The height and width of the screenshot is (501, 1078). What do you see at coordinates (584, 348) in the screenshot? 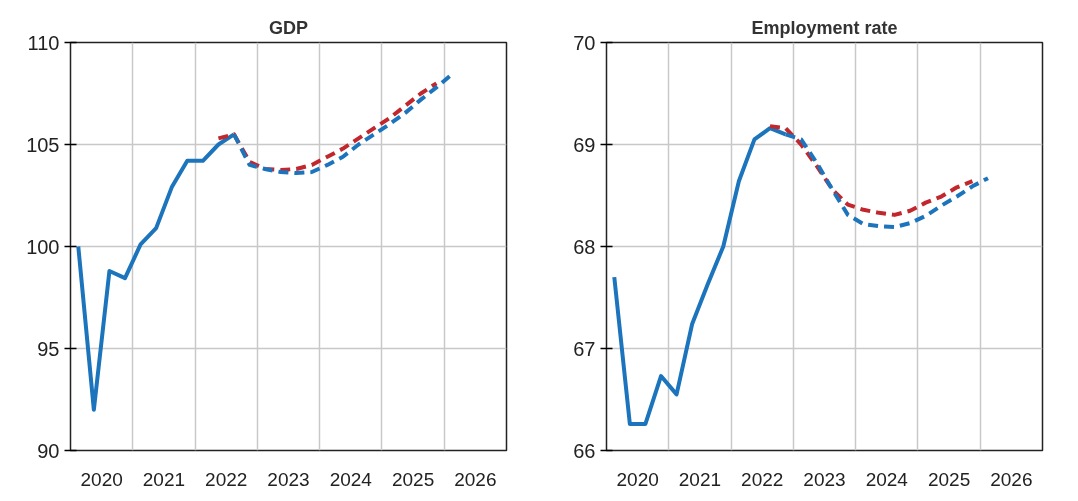
I see `y-tick-label: 67` at bounding box center [584, 348].